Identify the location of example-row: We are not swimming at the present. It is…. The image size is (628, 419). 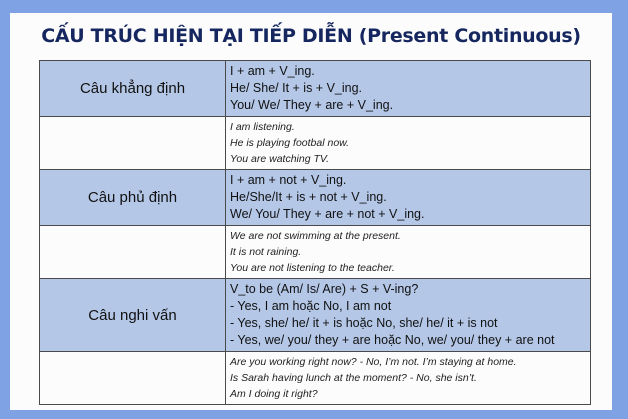
(315, 252).